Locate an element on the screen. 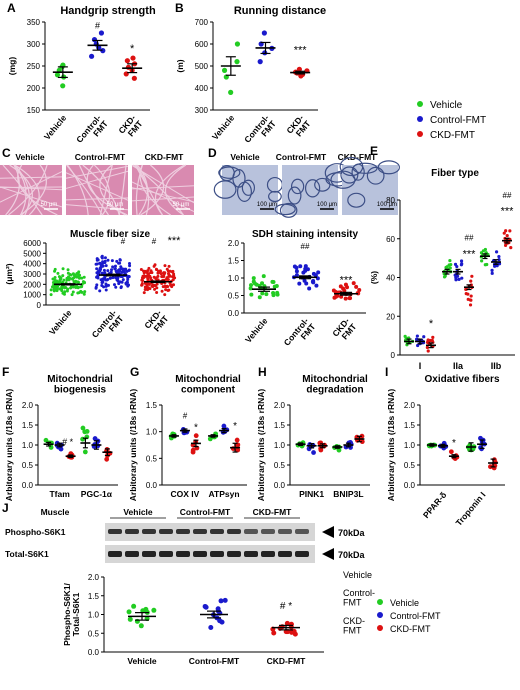 This screenshot has width=520, height=690. A-significance-mark: # is located at coordinates (97, 25).